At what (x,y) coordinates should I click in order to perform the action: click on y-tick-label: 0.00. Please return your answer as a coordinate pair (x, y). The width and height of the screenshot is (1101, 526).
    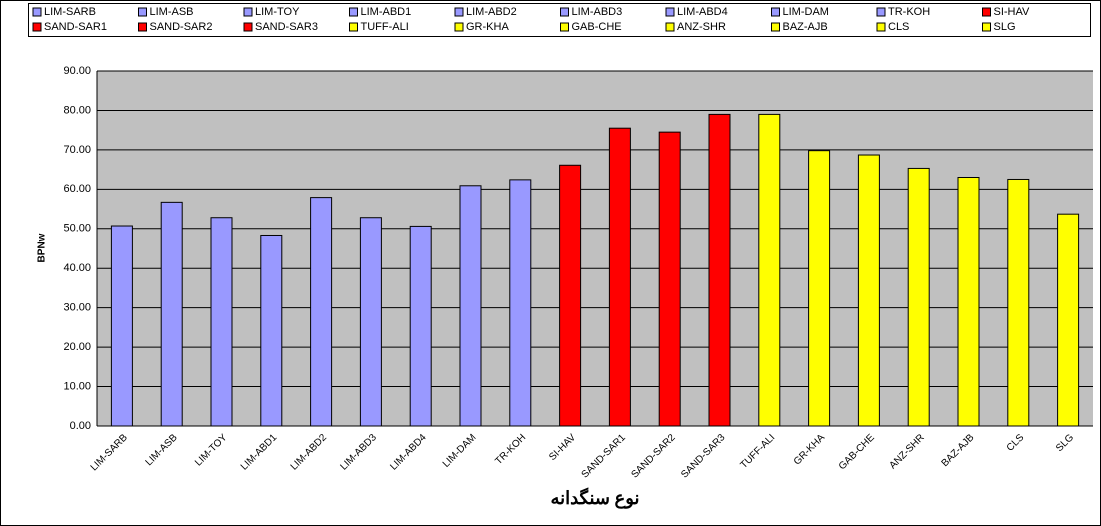
    Looking at the image, I should click on (80, 426).